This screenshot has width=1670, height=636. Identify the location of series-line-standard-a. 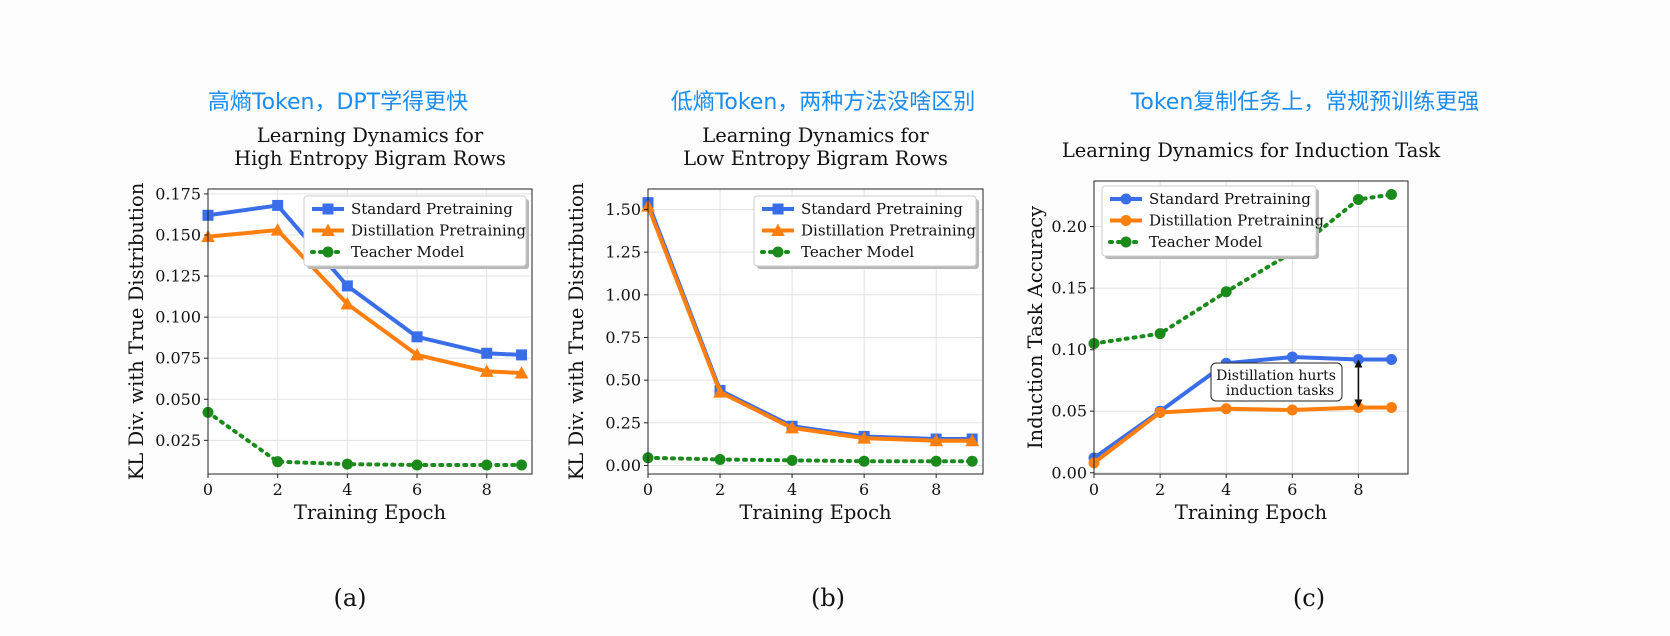
(364, 280).